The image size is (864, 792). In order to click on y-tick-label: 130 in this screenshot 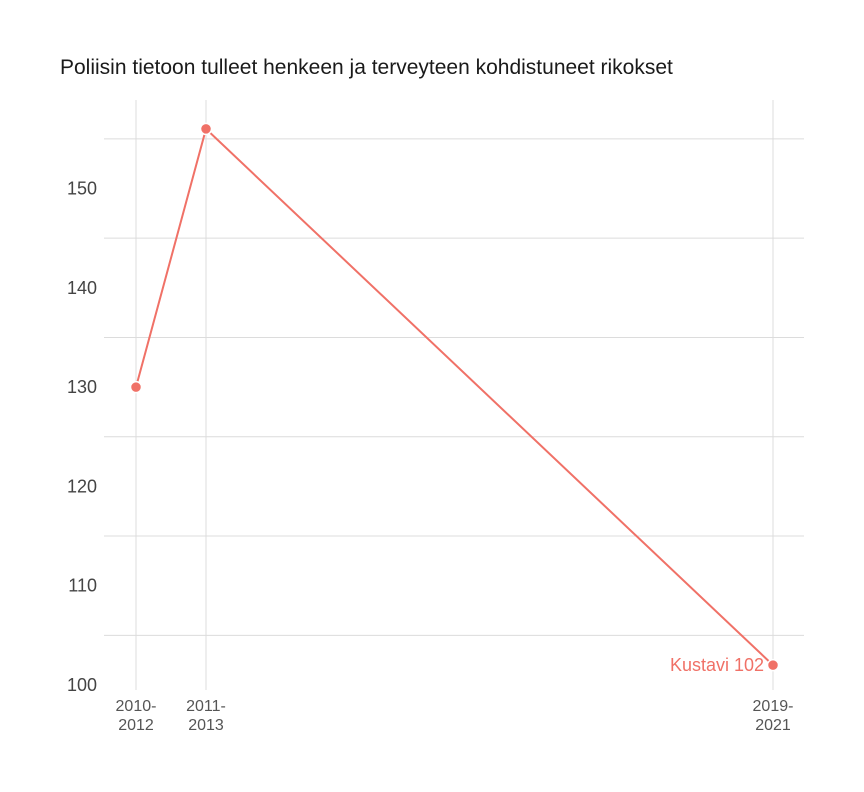, I will do `click(82, 387)`.